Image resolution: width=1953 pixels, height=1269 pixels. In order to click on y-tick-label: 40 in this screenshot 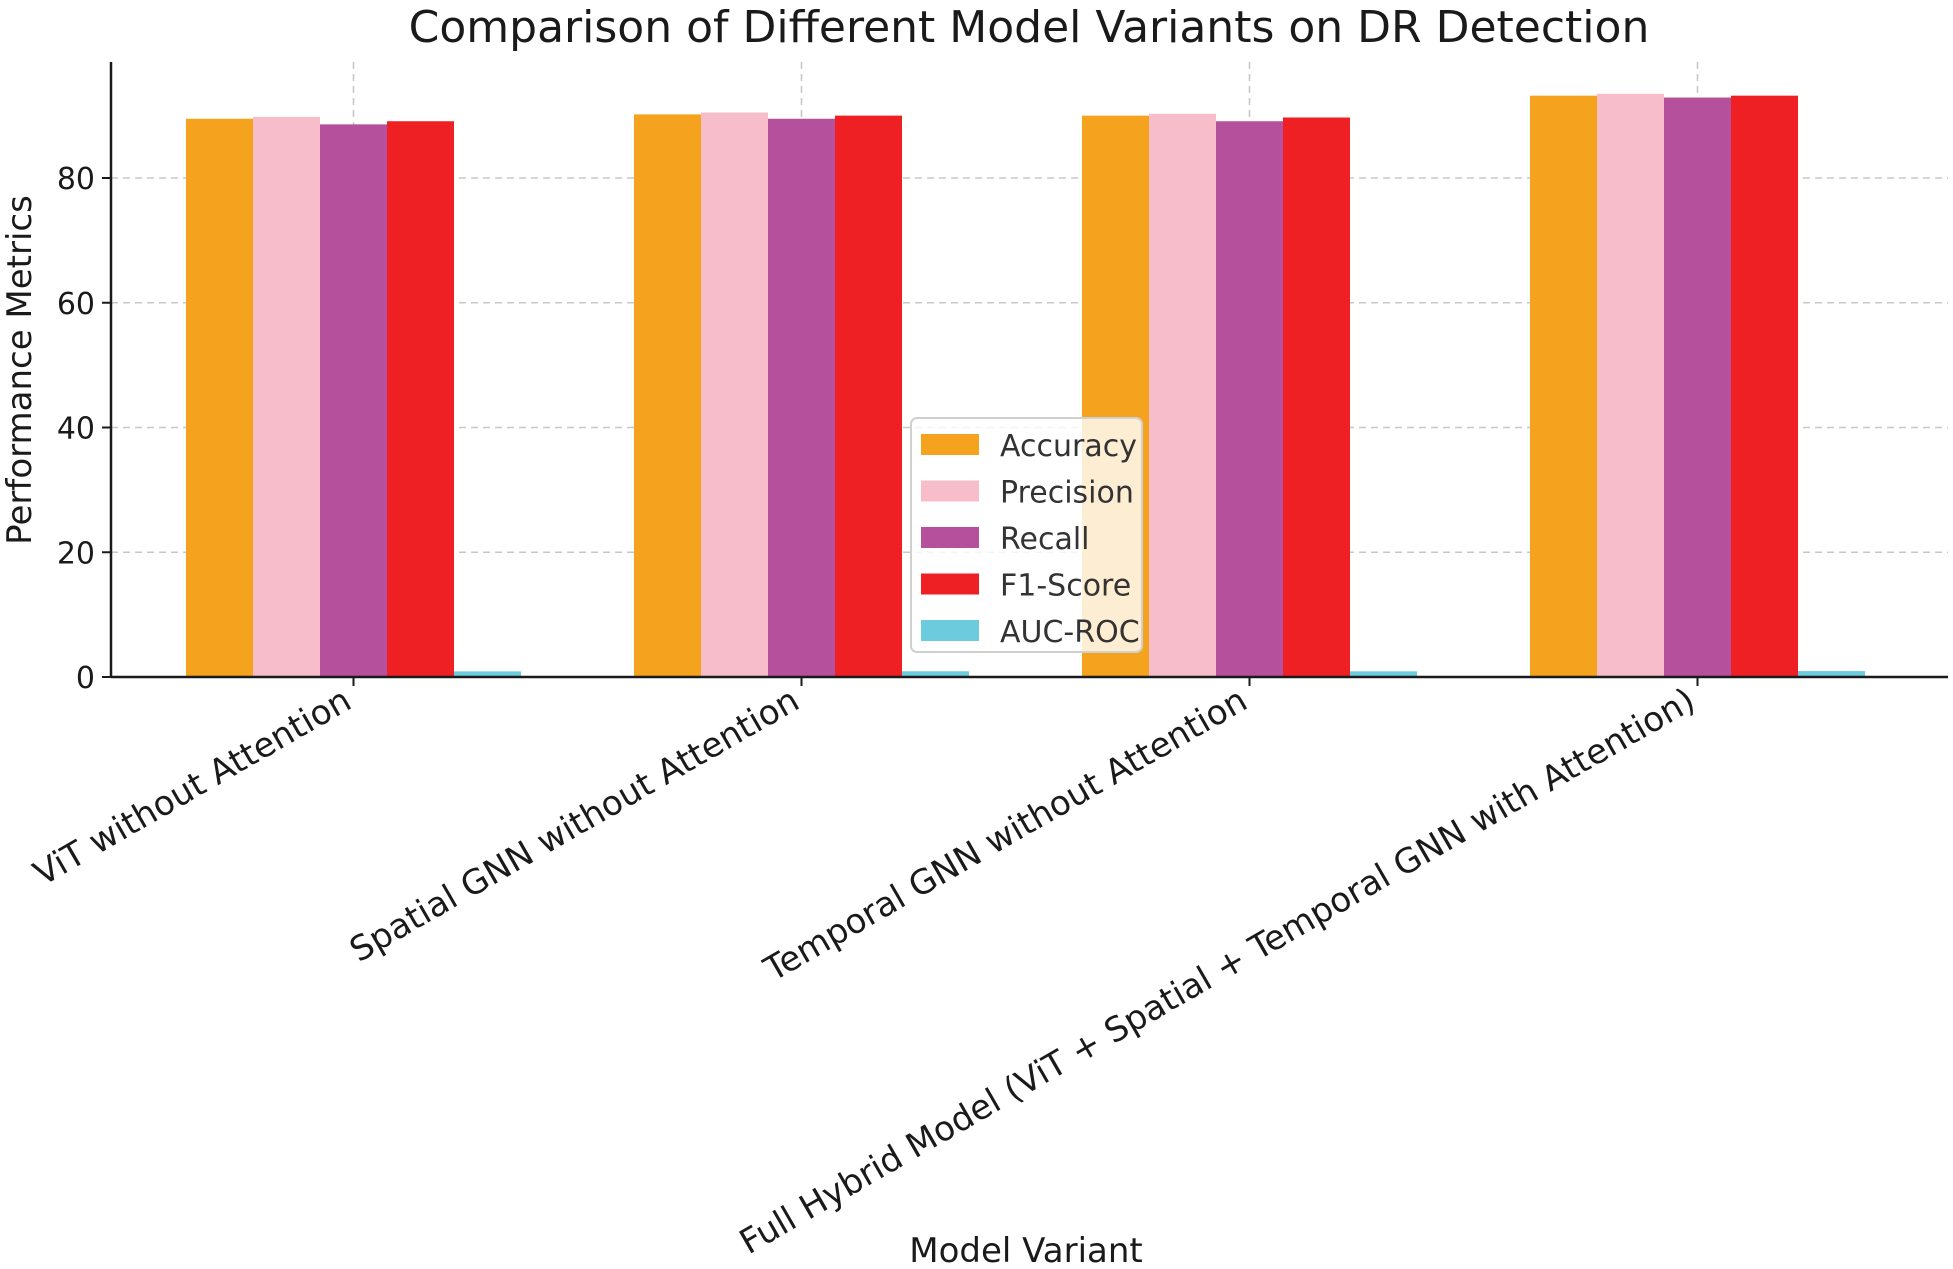, I will do `click(76, 429)`.